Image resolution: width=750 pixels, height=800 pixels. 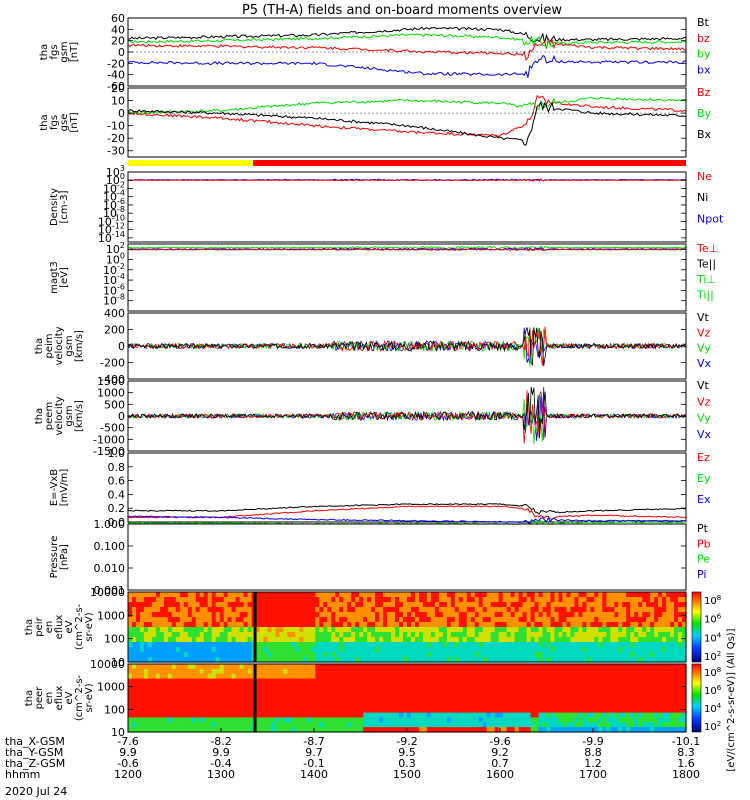 I want to click on temperature-trace-perp, so click(x=407, y=249).